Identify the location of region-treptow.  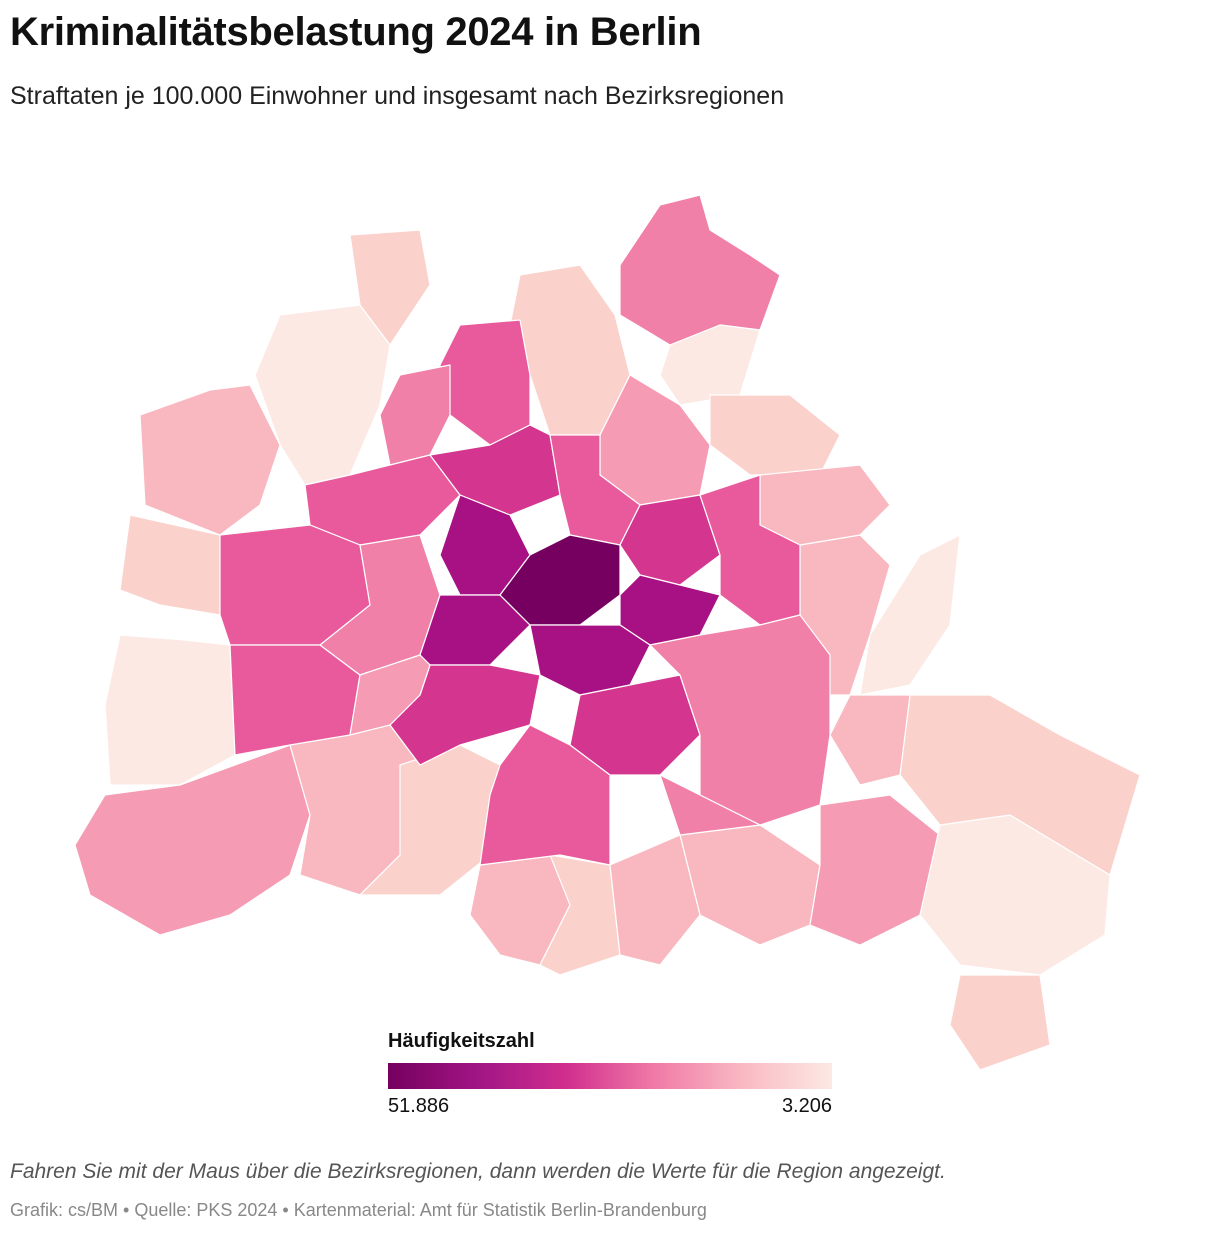
(740, 720).